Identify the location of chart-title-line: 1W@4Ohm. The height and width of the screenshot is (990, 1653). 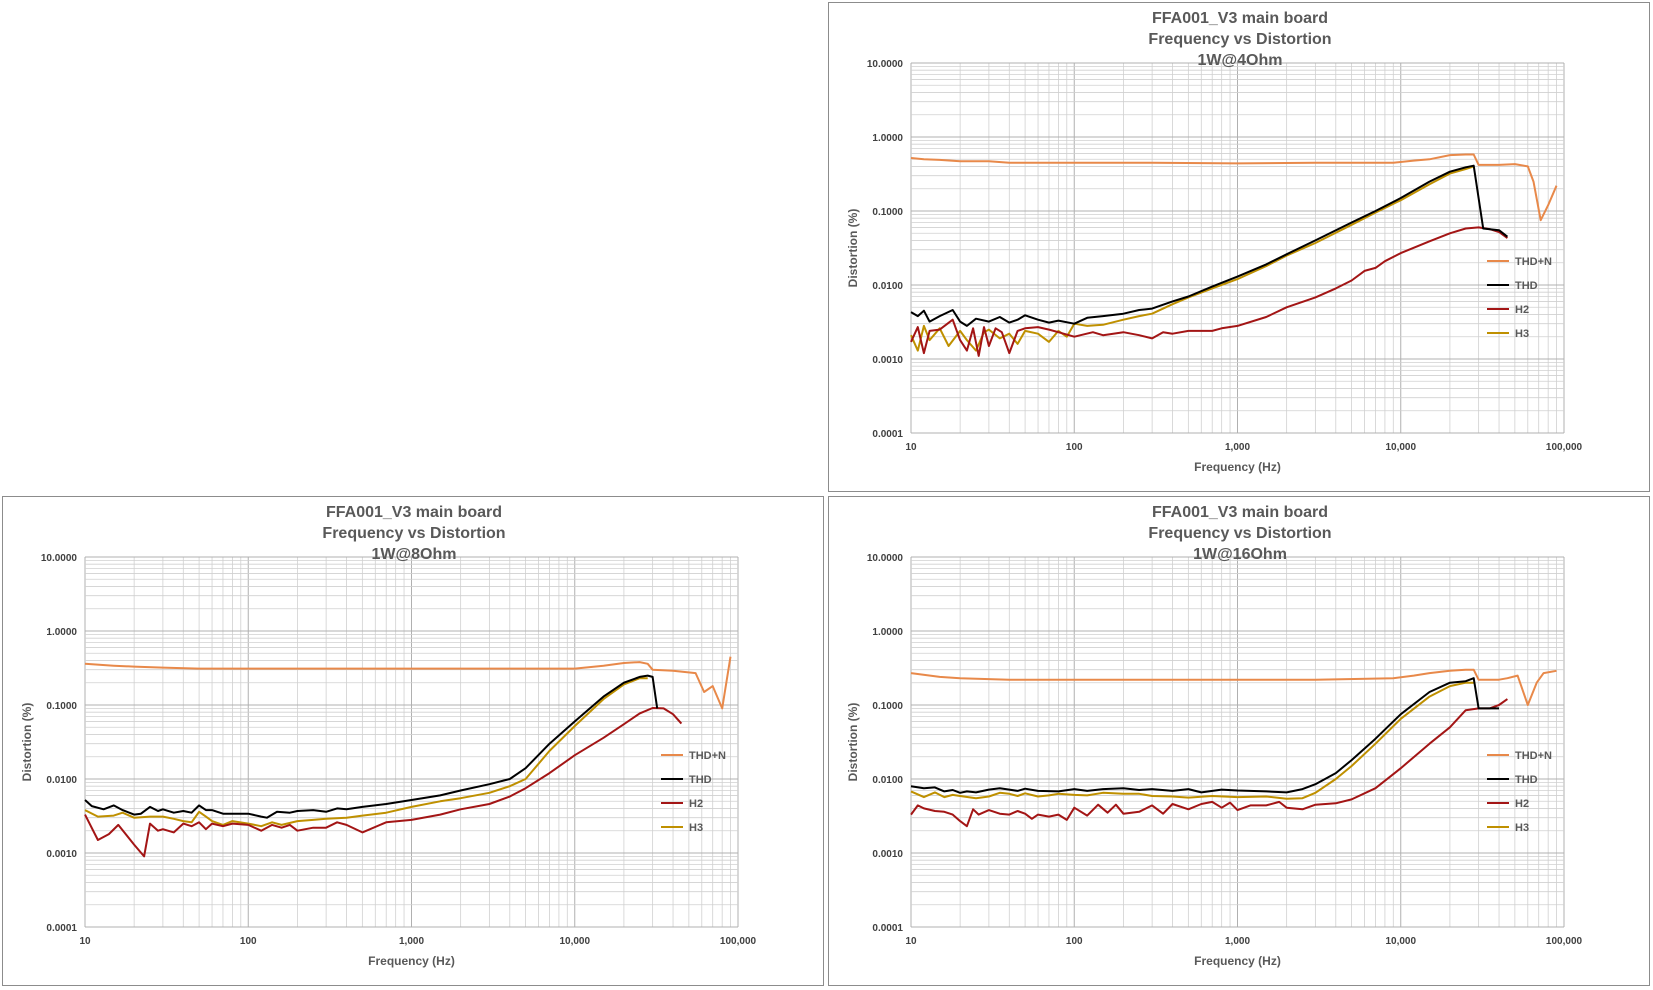
(1240, 60).